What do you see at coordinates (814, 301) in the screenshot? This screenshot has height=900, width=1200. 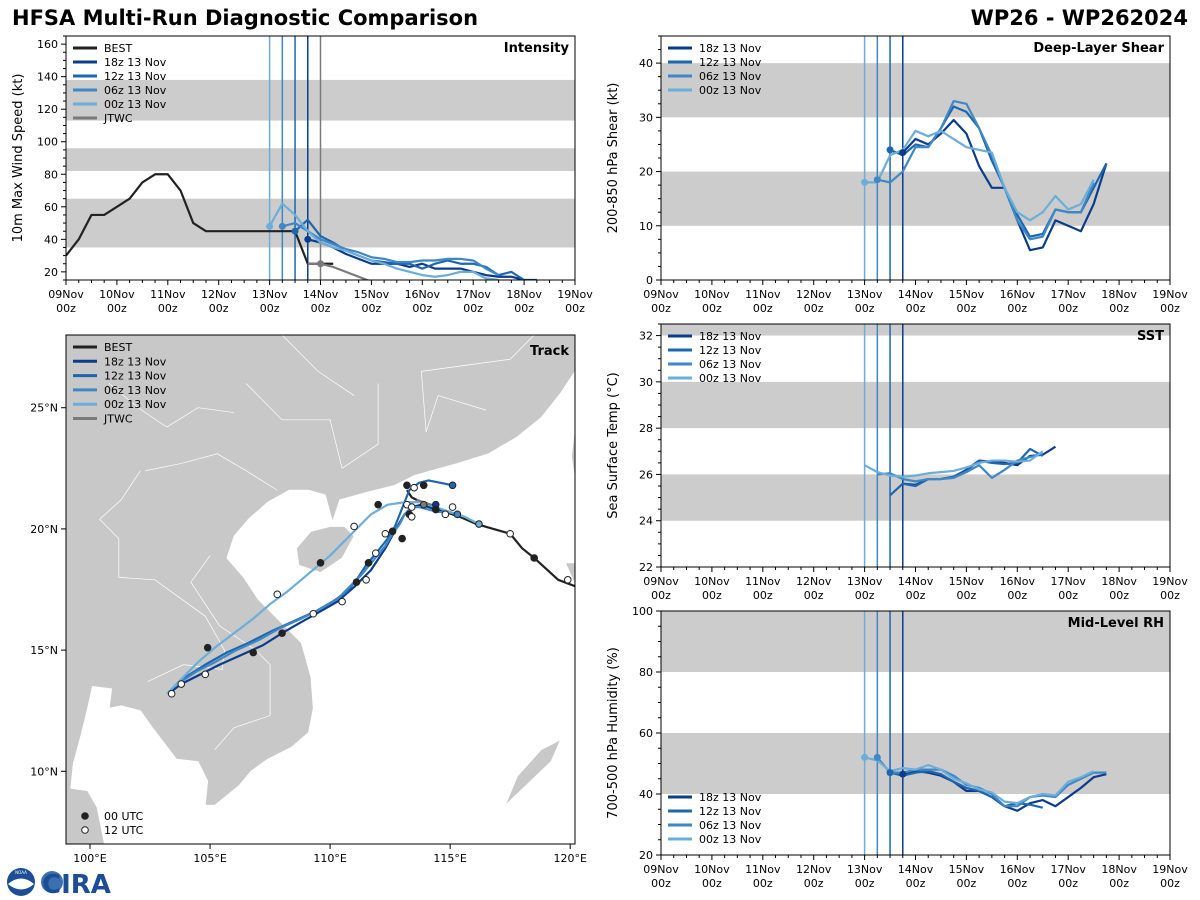 I see `x-tick-label: 12Nov 00z` at bounding box center [814, 301].